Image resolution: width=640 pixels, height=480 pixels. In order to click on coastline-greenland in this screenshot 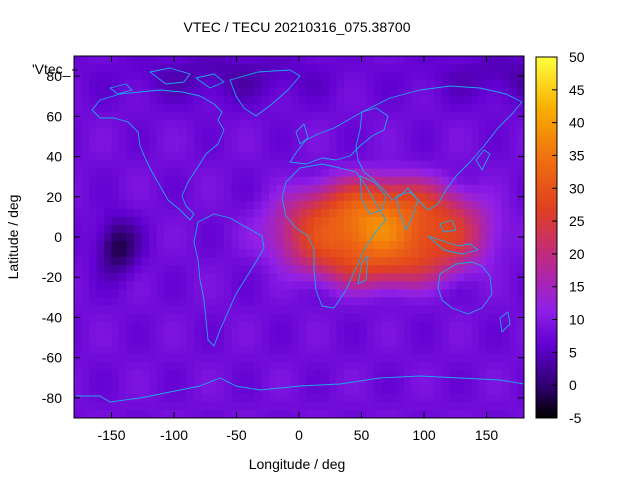, I will do `click(265, 93)`.